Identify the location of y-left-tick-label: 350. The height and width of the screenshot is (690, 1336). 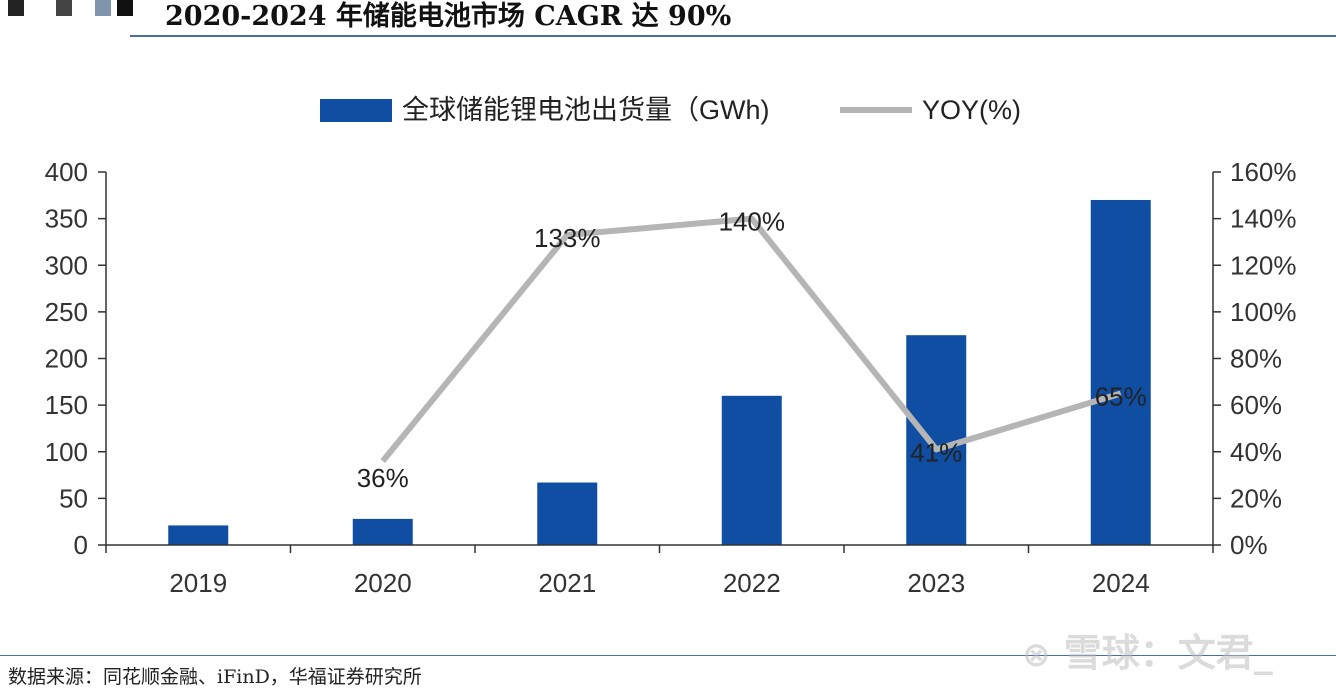
(66, 219).